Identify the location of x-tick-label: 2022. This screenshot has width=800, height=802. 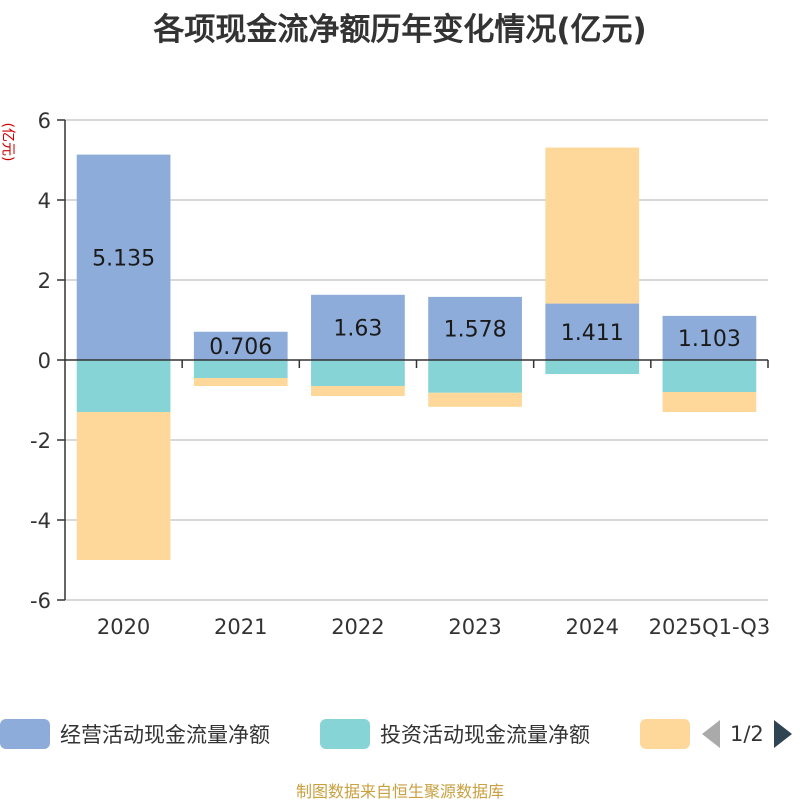
(357, 627).